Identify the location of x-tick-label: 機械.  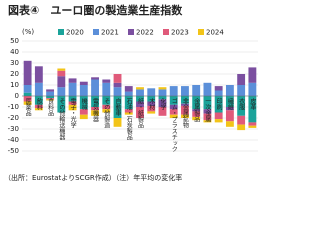
(83, 104).